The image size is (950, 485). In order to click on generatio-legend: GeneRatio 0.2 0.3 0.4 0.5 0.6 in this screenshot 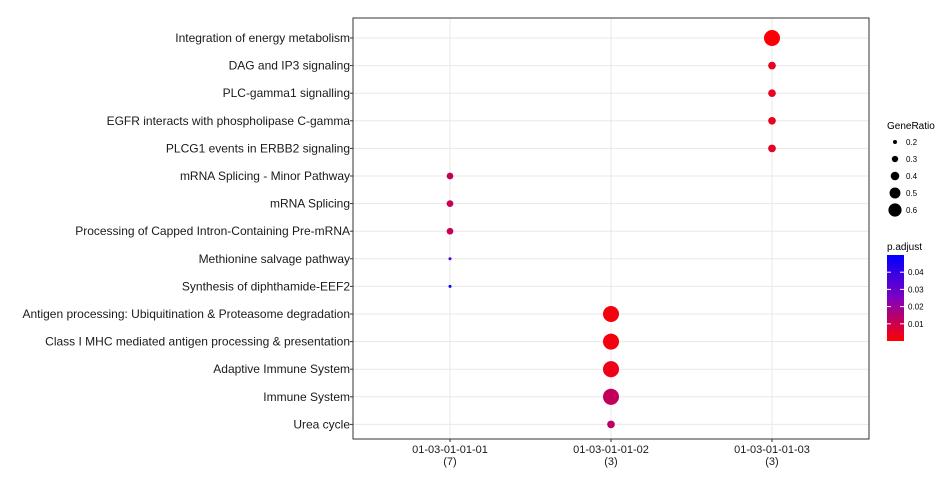, I will do `click(911, 169)`.